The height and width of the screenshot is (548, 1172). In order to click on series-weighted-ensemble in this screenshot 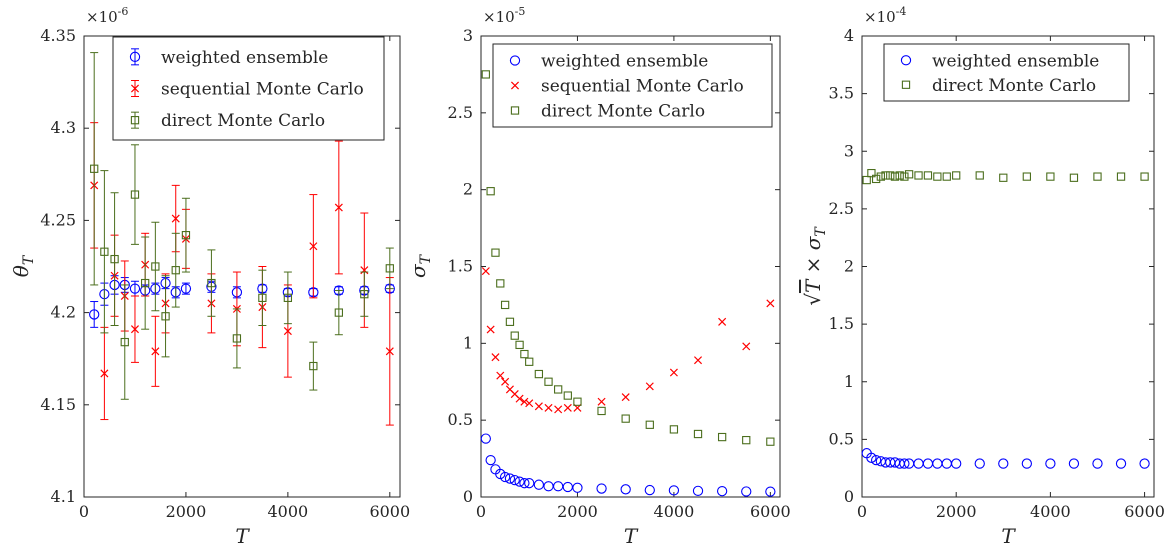, I will do `click(628, 465)`.